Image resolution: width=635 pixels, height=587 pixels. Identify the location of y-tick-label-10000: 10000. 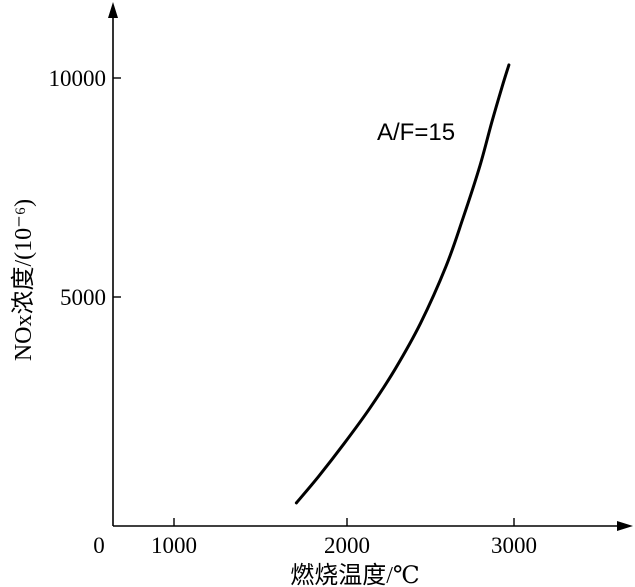
(78, 78).